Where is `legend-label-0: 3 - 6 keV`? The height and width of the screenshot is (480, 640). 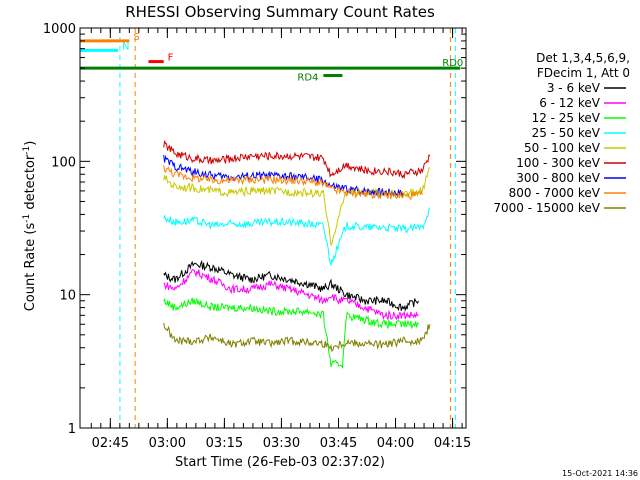 legend-label-0: 3 - 6 keV is located at coordinates (574, 88).